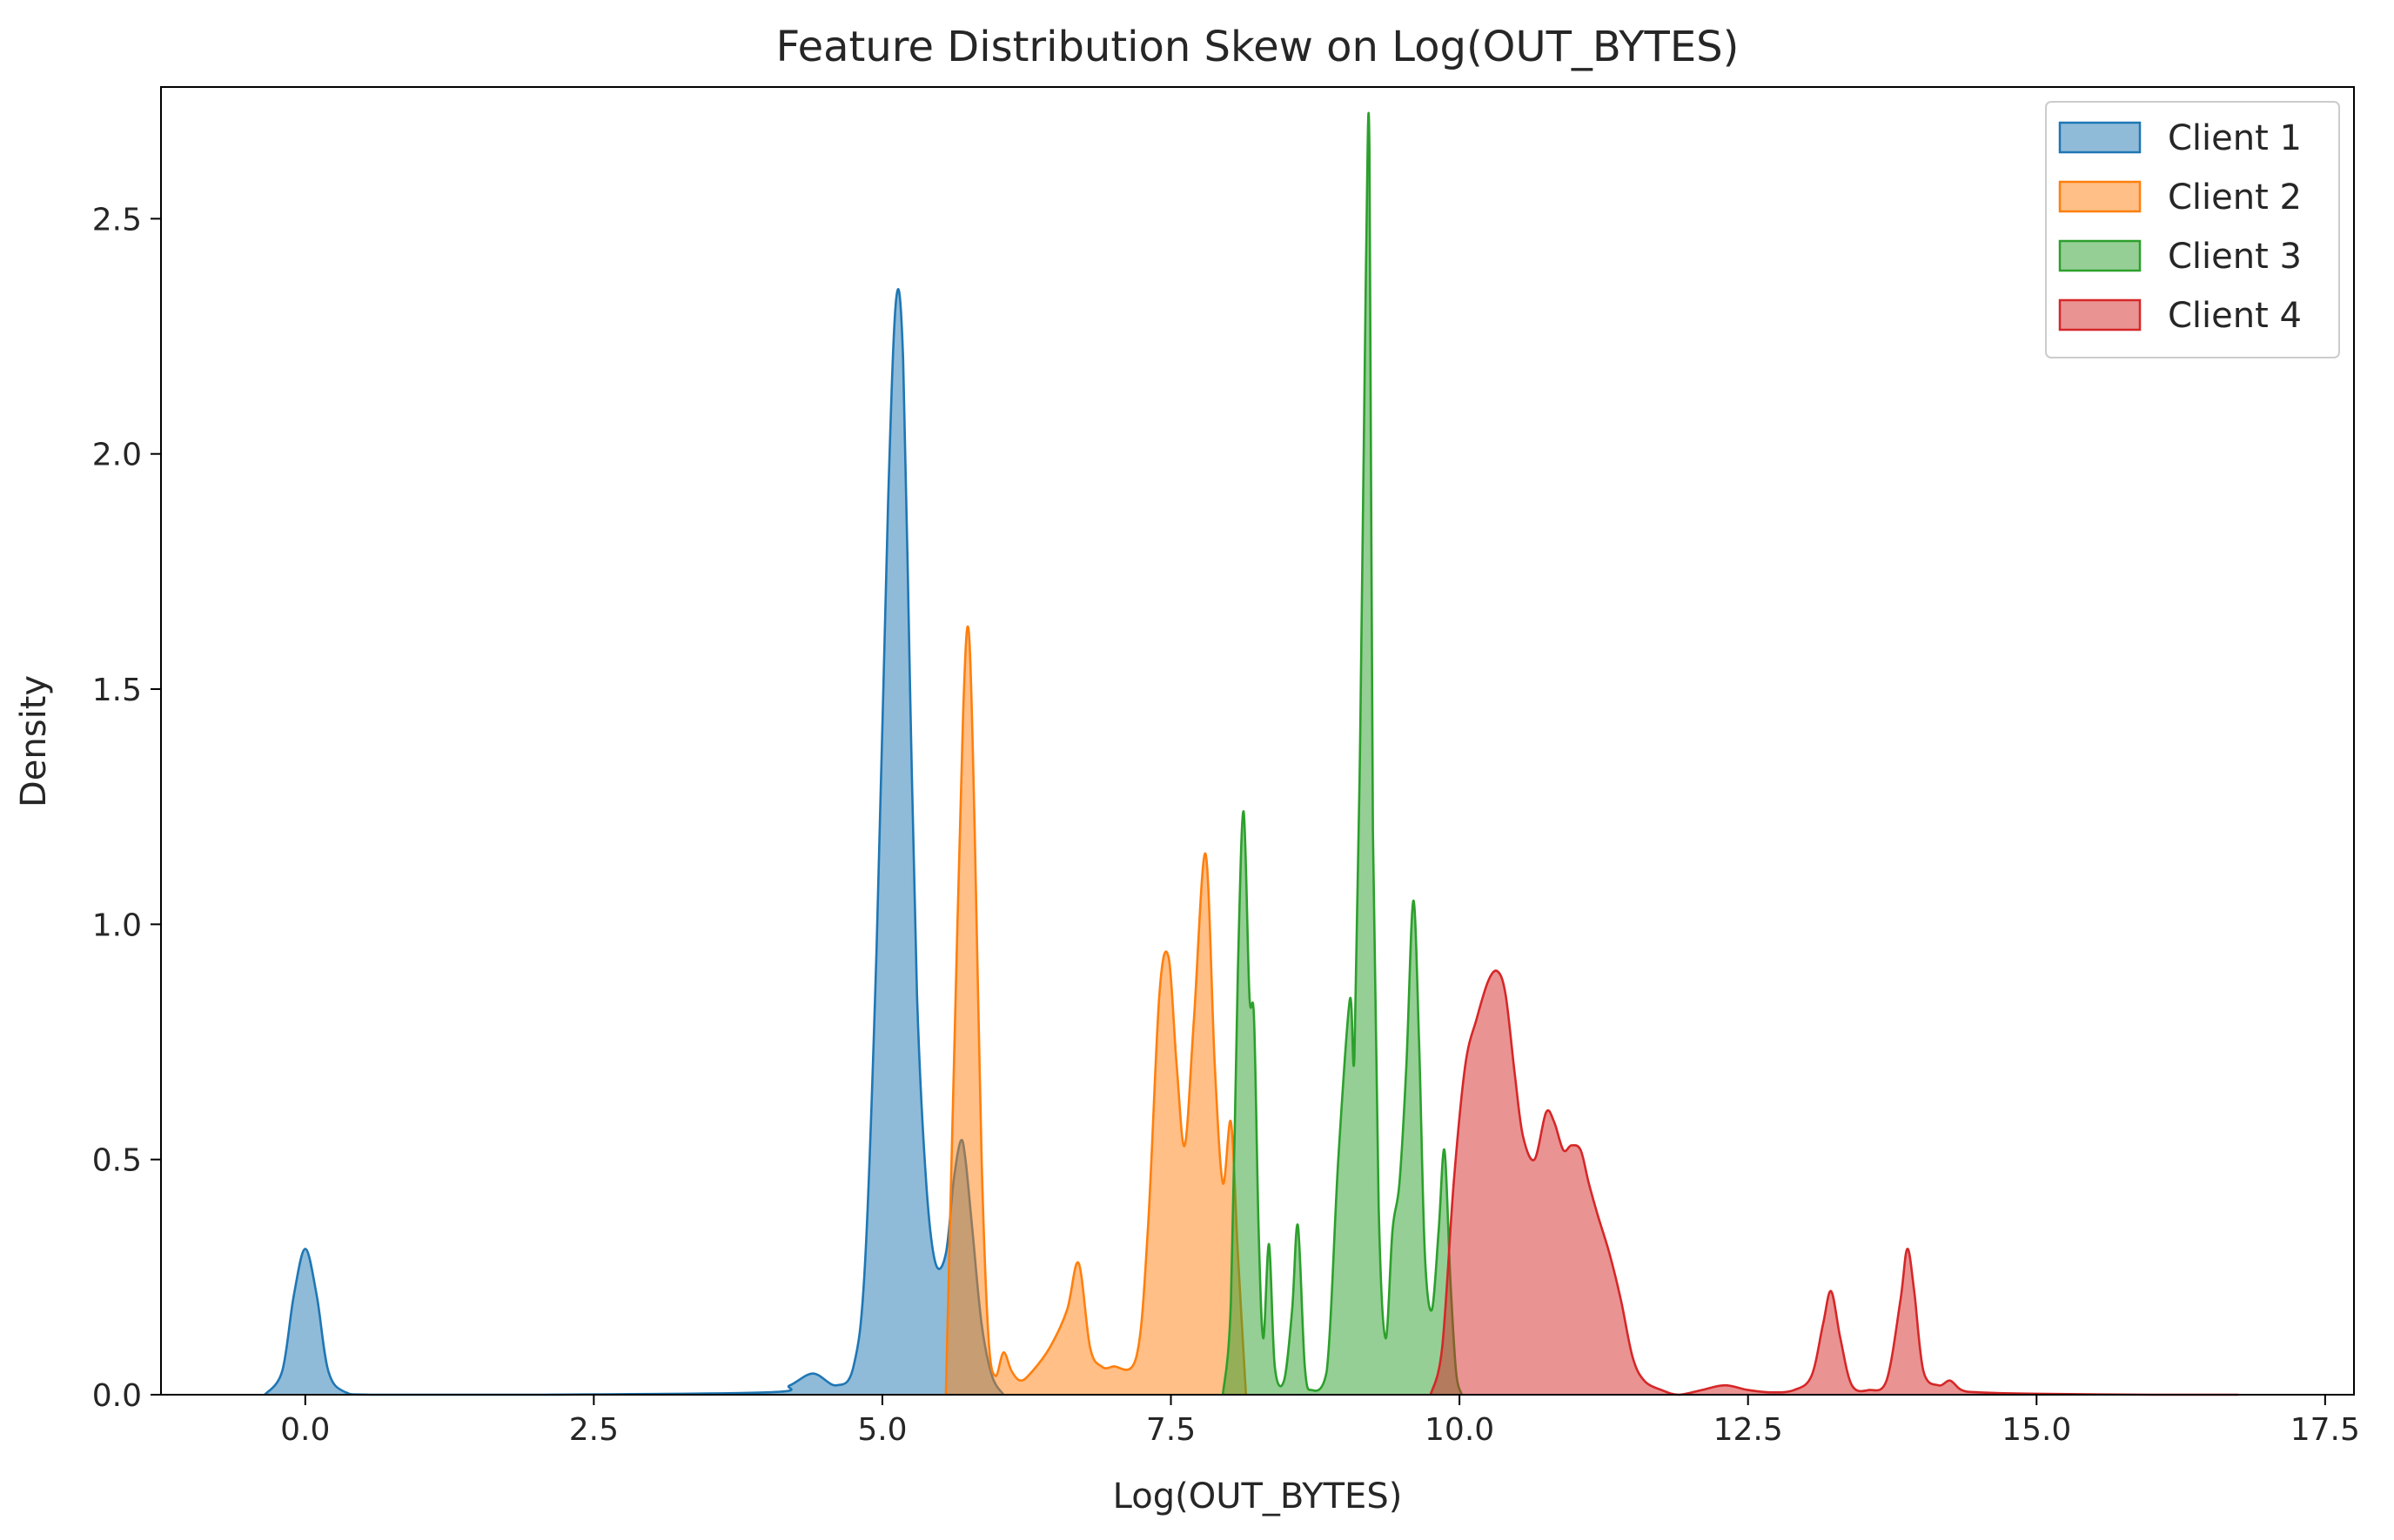  I want to click on y-tick-label: 2.0, so click(117, 455).